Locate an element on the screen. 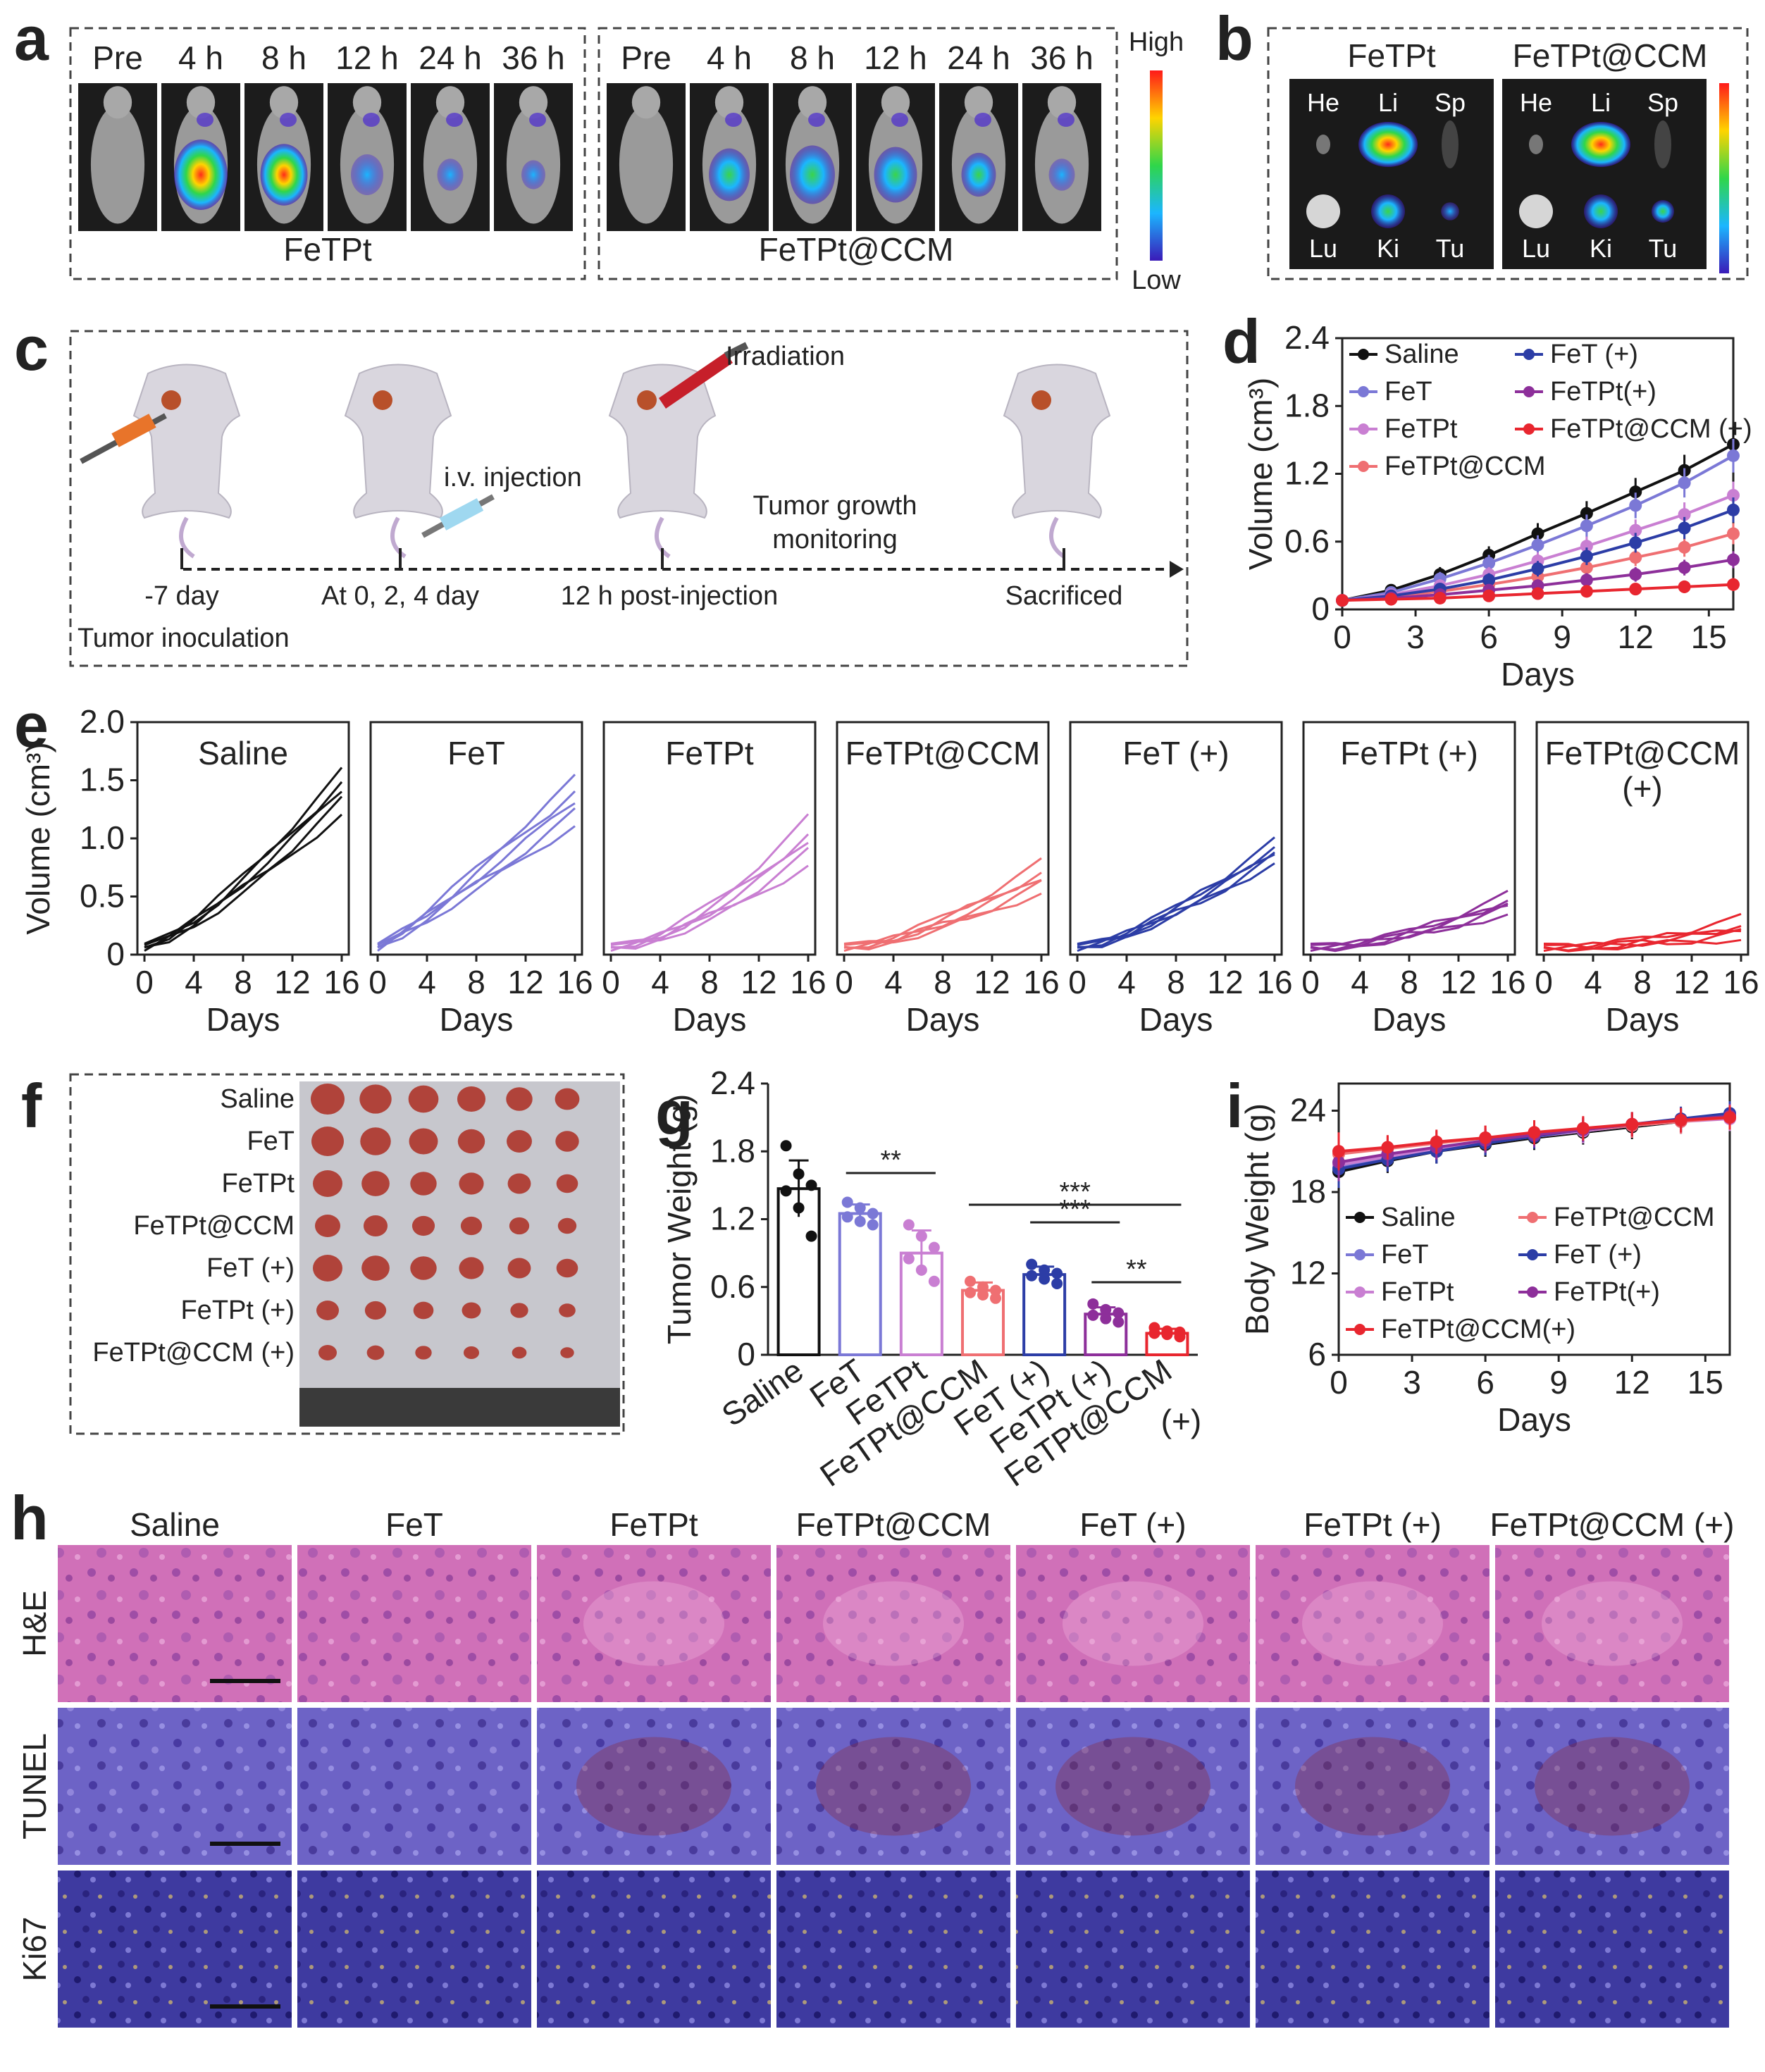  mouse-illustrations is located at coordinates (621, 461).